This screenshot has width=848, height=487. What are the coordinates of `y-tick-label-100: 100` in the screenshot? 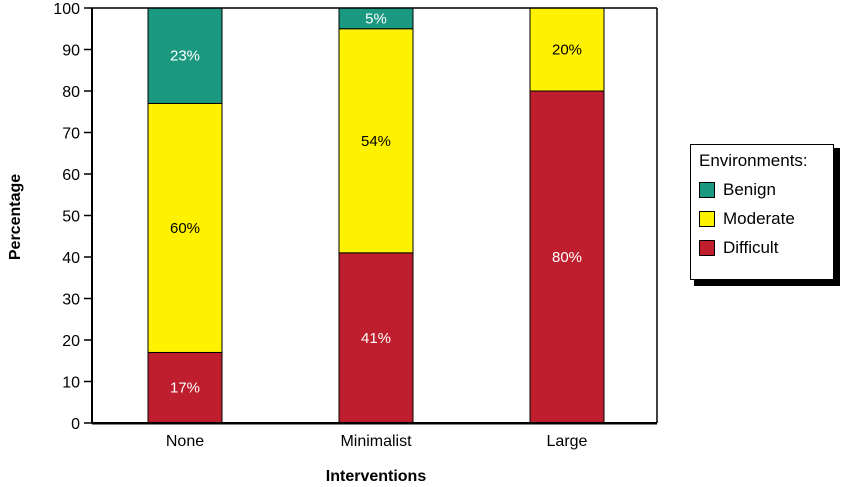 It's located at (66, 9).